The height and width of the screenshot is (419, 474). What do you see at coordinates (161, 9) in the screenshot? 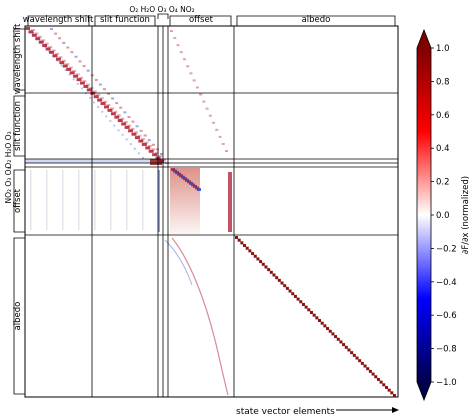
I see `top-label-gases: O₂ H₂O O₃ O₄ NO₂` at bounding box center [161, 9].